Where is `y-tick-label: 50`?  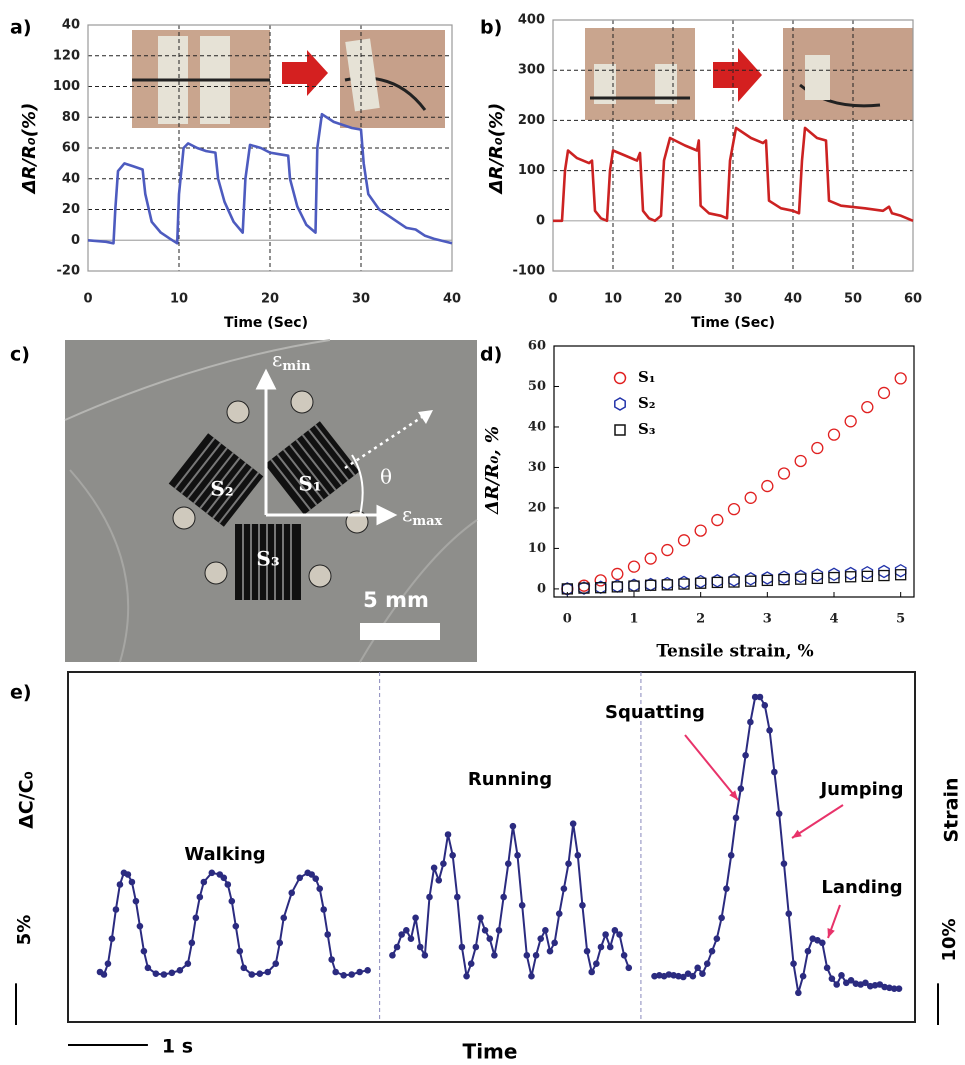
y-tick-label: 50 is located at coordinates (537, 386).